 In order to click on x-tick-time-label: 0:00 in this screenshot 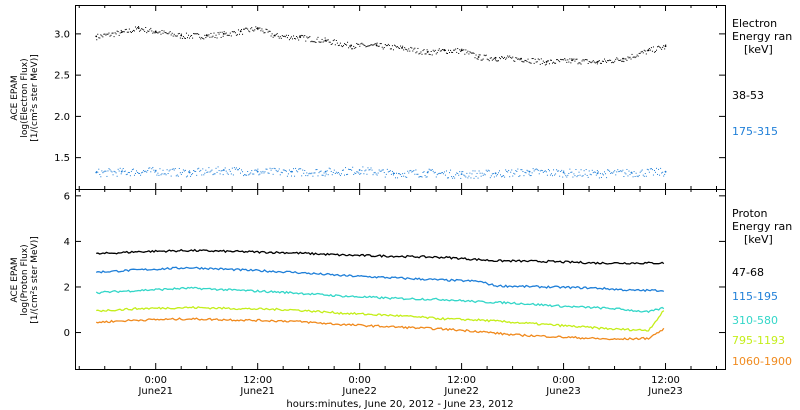, I will do `click(155, 380)`.